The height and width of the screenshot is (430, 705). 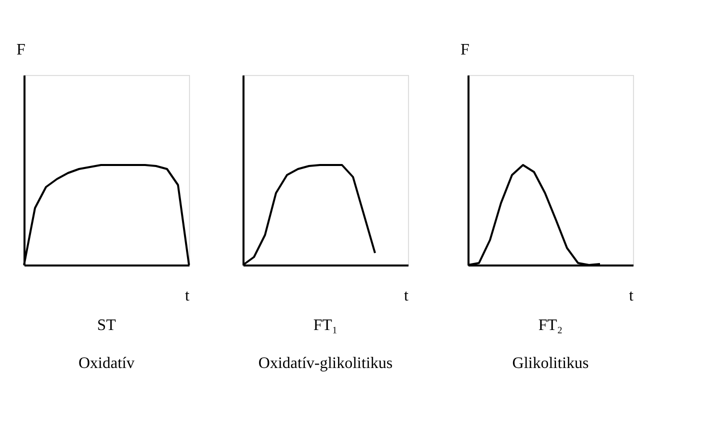 What do you see at coordinates (106, 363) in the screenshot?
I see `text: Oxidatív` at bounding box center [106, 363].